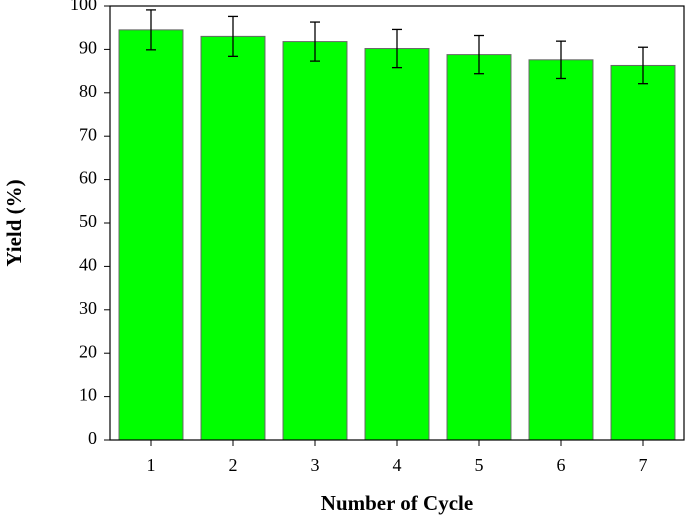 The image size is (685, 521). What do you see at coordinates (88, 91) in the screenshot?
I see `y-tick-label: 80` at bounding box center [88, 91].